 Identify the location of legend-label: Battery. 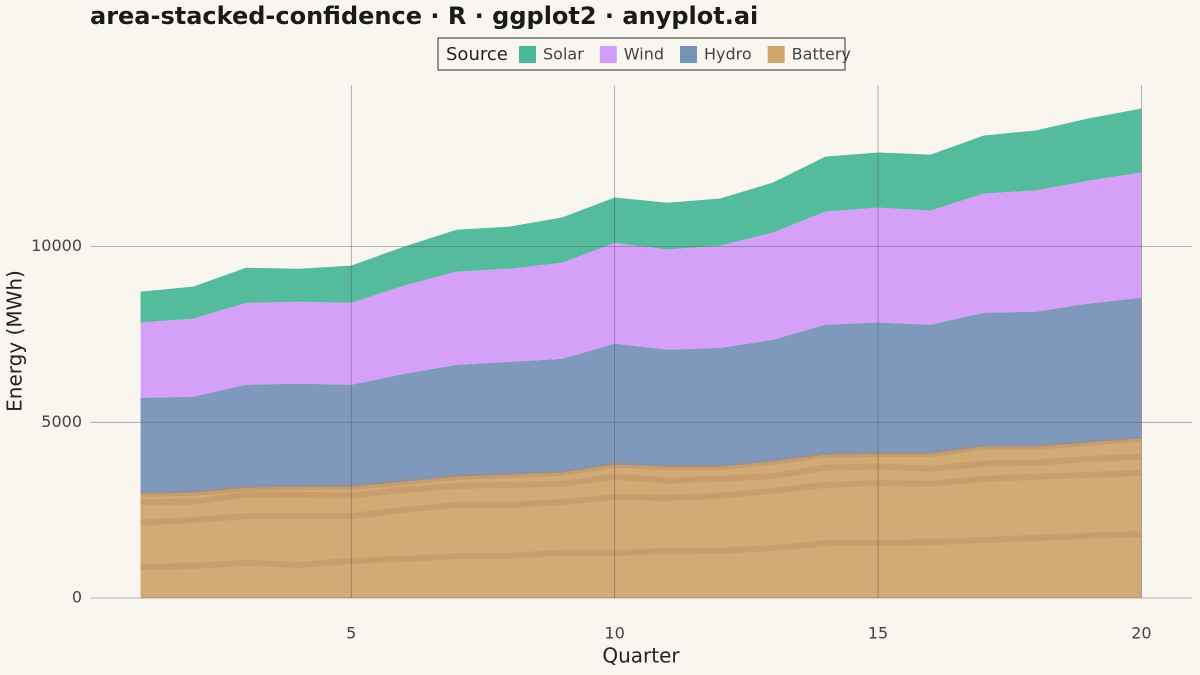
(821, 54).